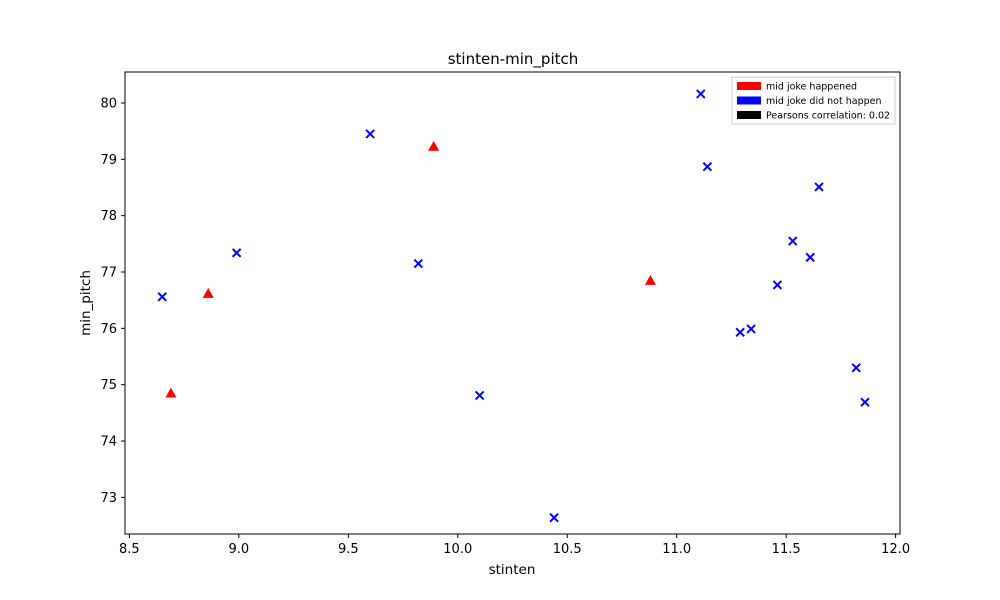 Image resolution: width=1000 pixels, height=600 pixels. I want to click on legend-label: mid joke did not happen, so click(824, 101).